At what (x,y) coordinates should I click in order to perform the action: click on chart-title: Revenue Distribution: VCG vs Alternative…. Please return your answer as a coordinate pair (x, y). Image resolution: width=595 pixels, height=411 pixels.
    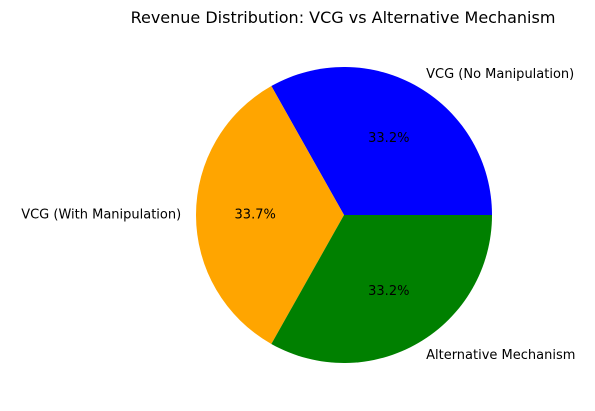
    Looking at the image, I should click on (343, 17).